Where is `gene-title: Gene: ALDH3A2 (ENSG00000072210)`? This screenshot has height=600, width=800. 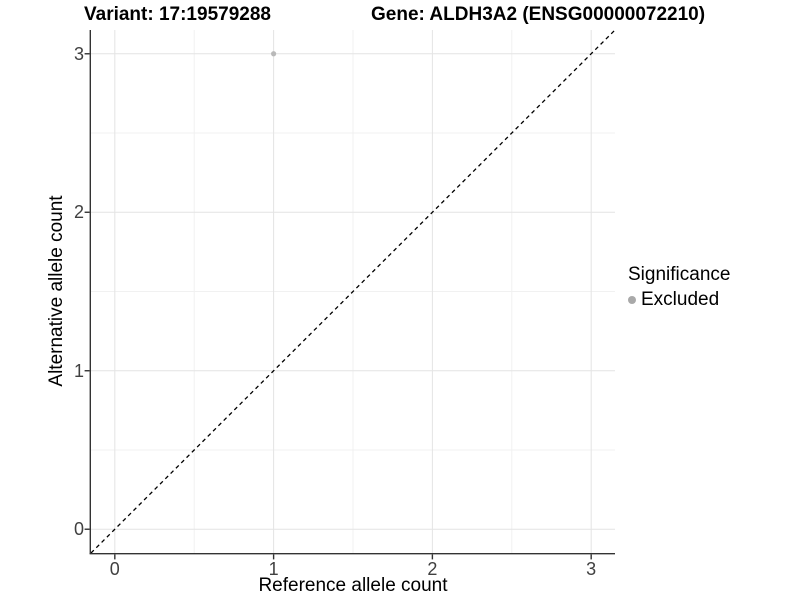 gene-title: Gene: ALDH3A2 (ENSG00000072210) is located at coordinates (538, 14).